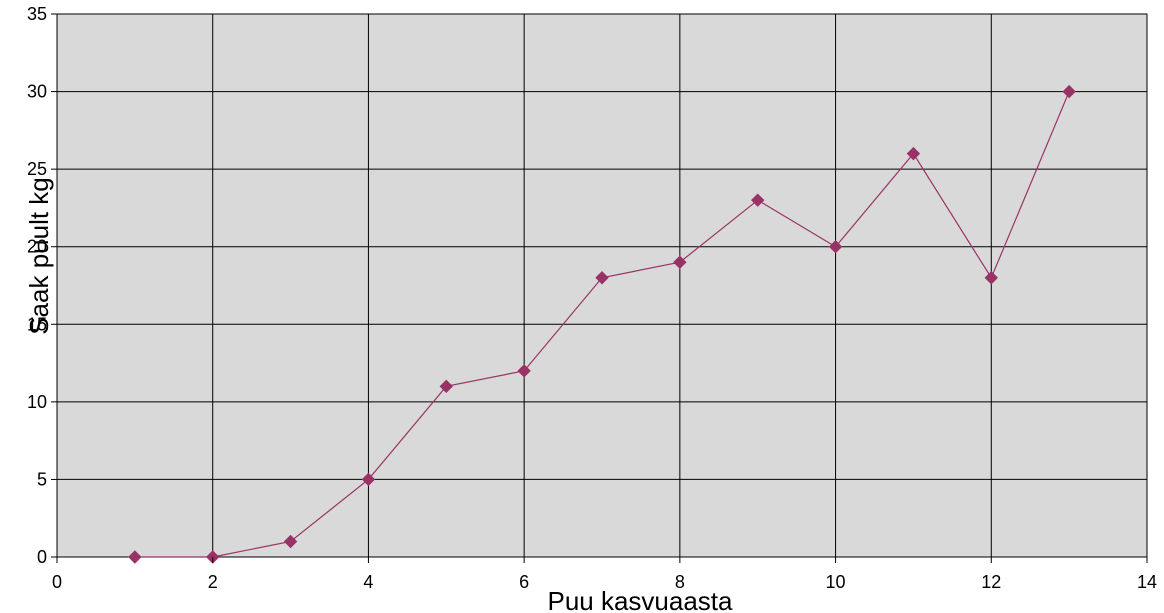 This screenshot has height=613, width=1164. Describe the element at coordinates (836, 582) in the screenshot. I see `x-tick-label: 10` at that location.